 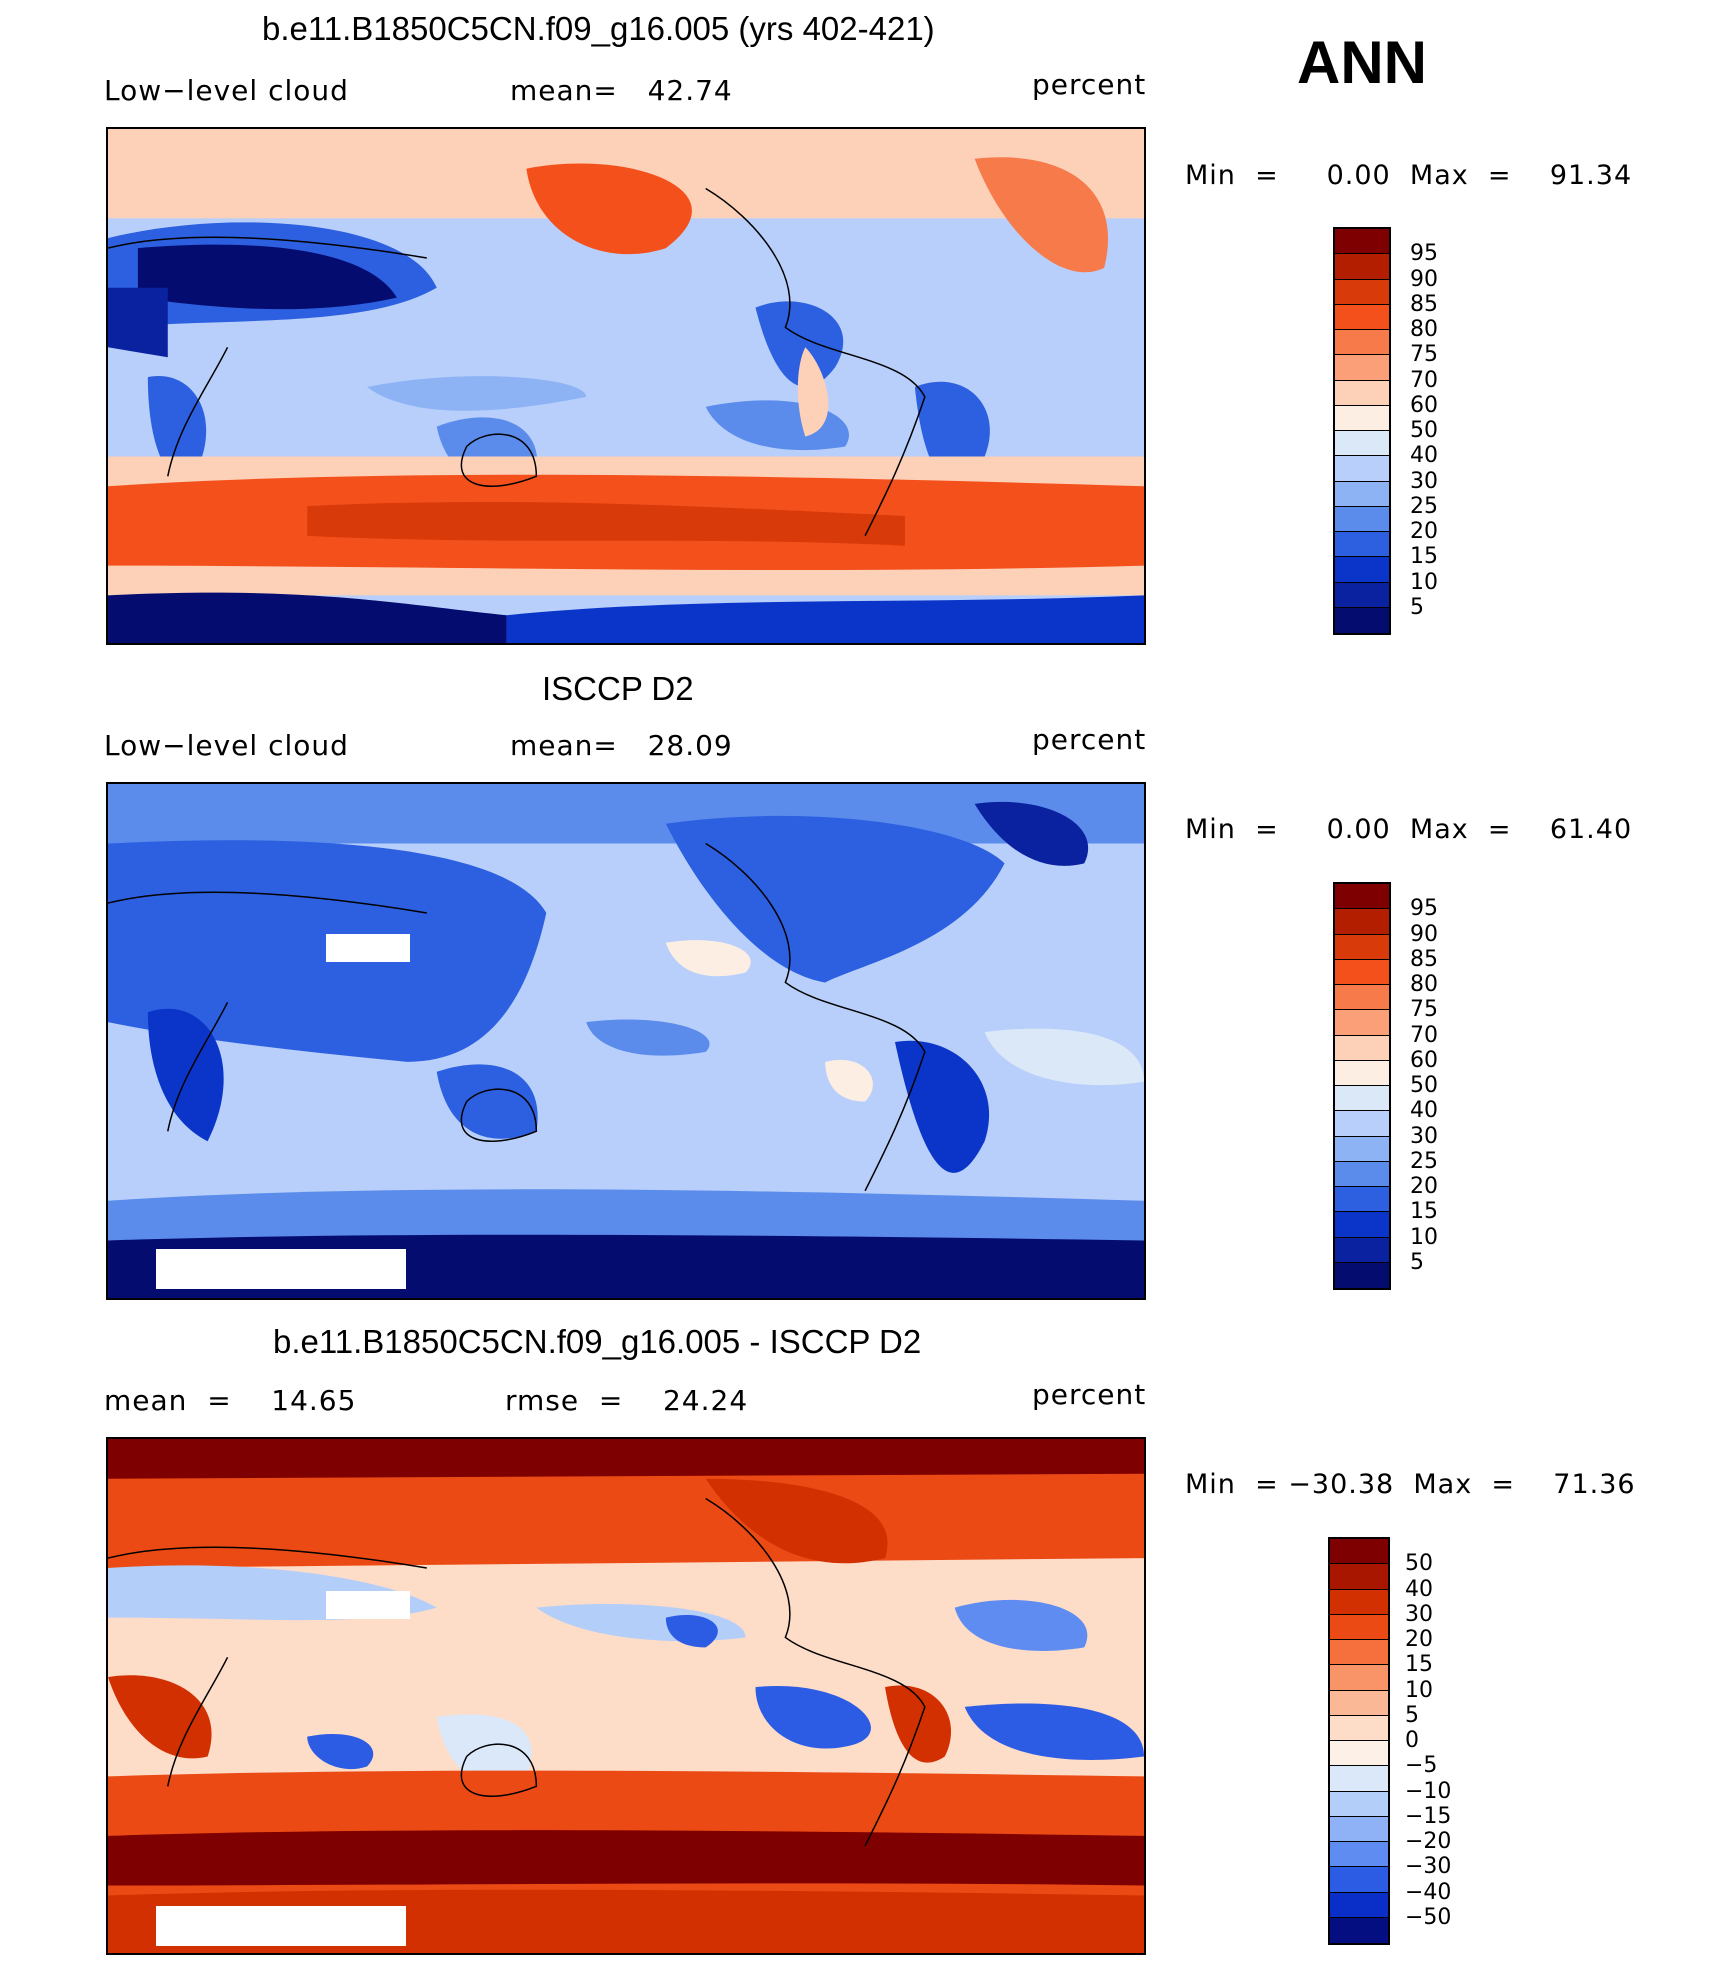 What do you see at coordinates (621, 745) in the screenshot?
I see `panel-2-mean-label: mean= 28.09` at bounding box center [621, 745].